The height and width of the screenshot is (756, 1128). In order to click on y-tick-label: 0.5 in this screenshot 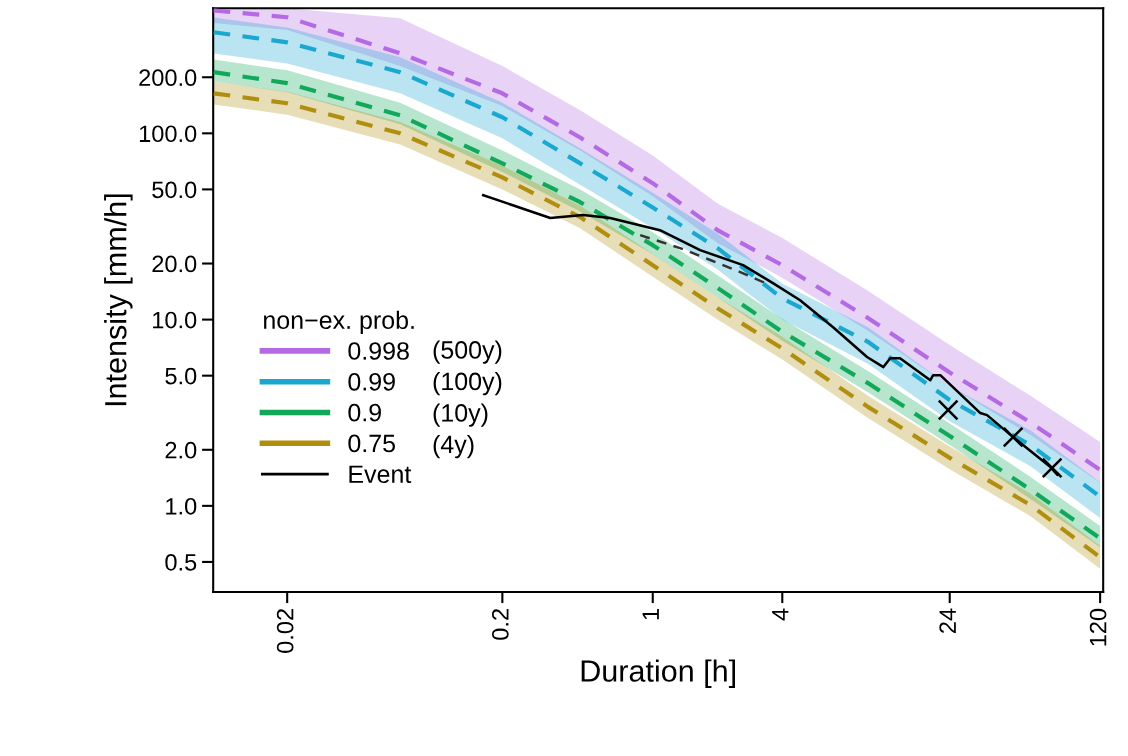, I will do `click(181, 562)`.